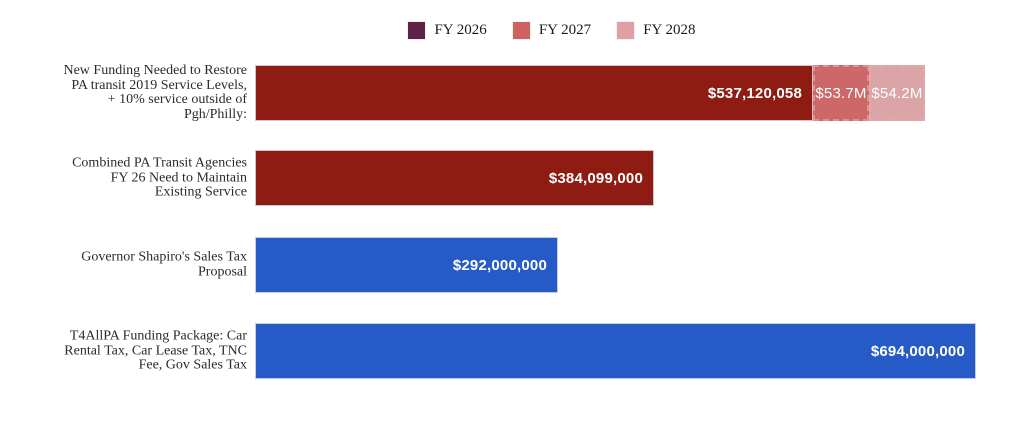 The image size is (1024, 424). What do you see at coordinates (917, 351) in the screenshot?
I see `value-label: $694,000,000` at bounding box center [917, 351].